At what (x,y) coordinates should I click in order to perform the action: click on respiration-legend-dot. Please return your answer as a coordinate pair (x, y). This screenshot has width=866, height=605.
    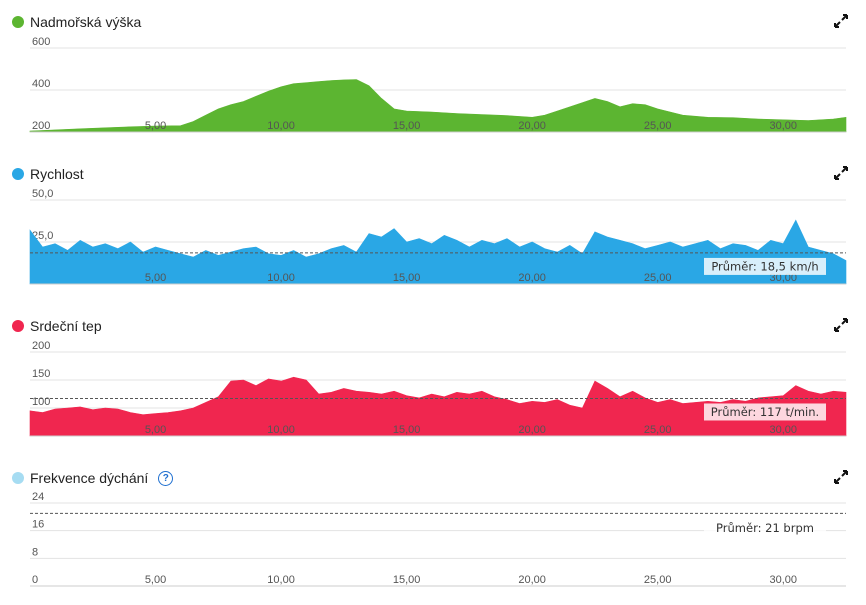
    Looking at the image, I should click on (18, 478).